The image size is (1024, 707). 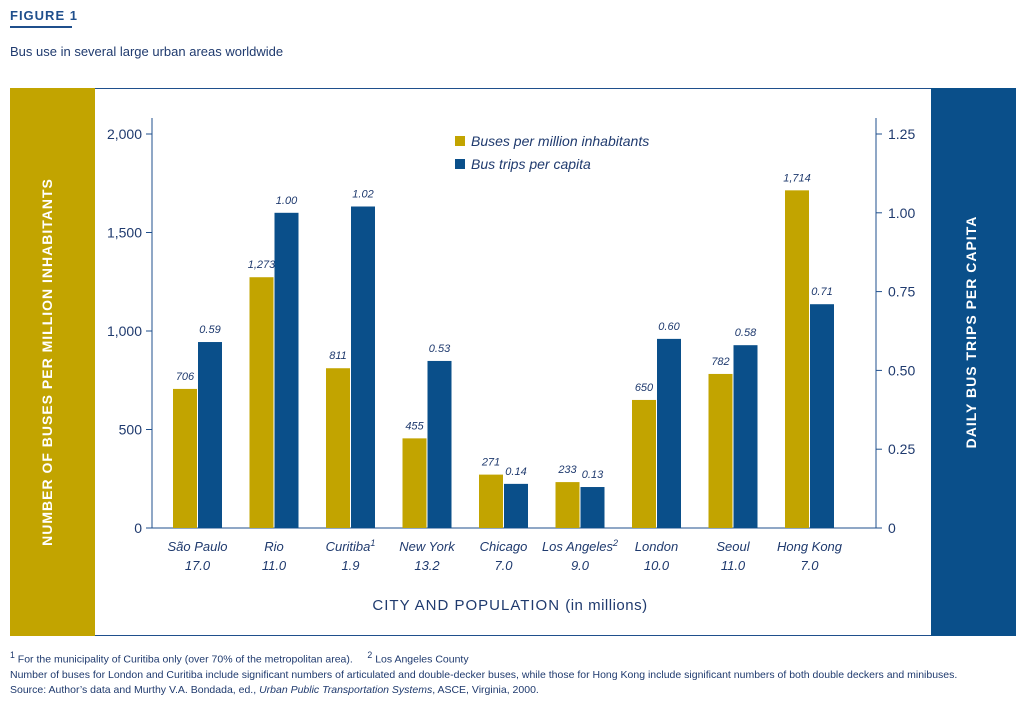 What do you see at coordinates (504, 546) in the screenshot?
I see `x-tick-label: Chicago` at bounding box center [504, 546].